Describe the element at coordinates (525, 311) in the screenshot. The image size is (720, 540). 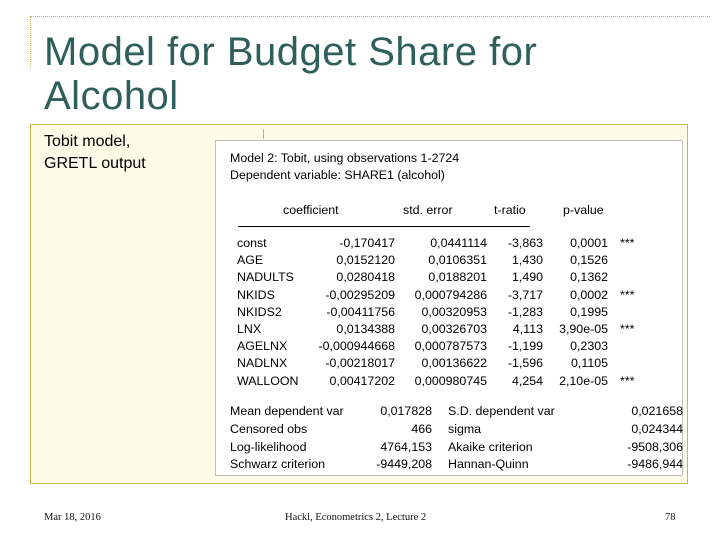
I see `cell-t: -1,283` at that location.